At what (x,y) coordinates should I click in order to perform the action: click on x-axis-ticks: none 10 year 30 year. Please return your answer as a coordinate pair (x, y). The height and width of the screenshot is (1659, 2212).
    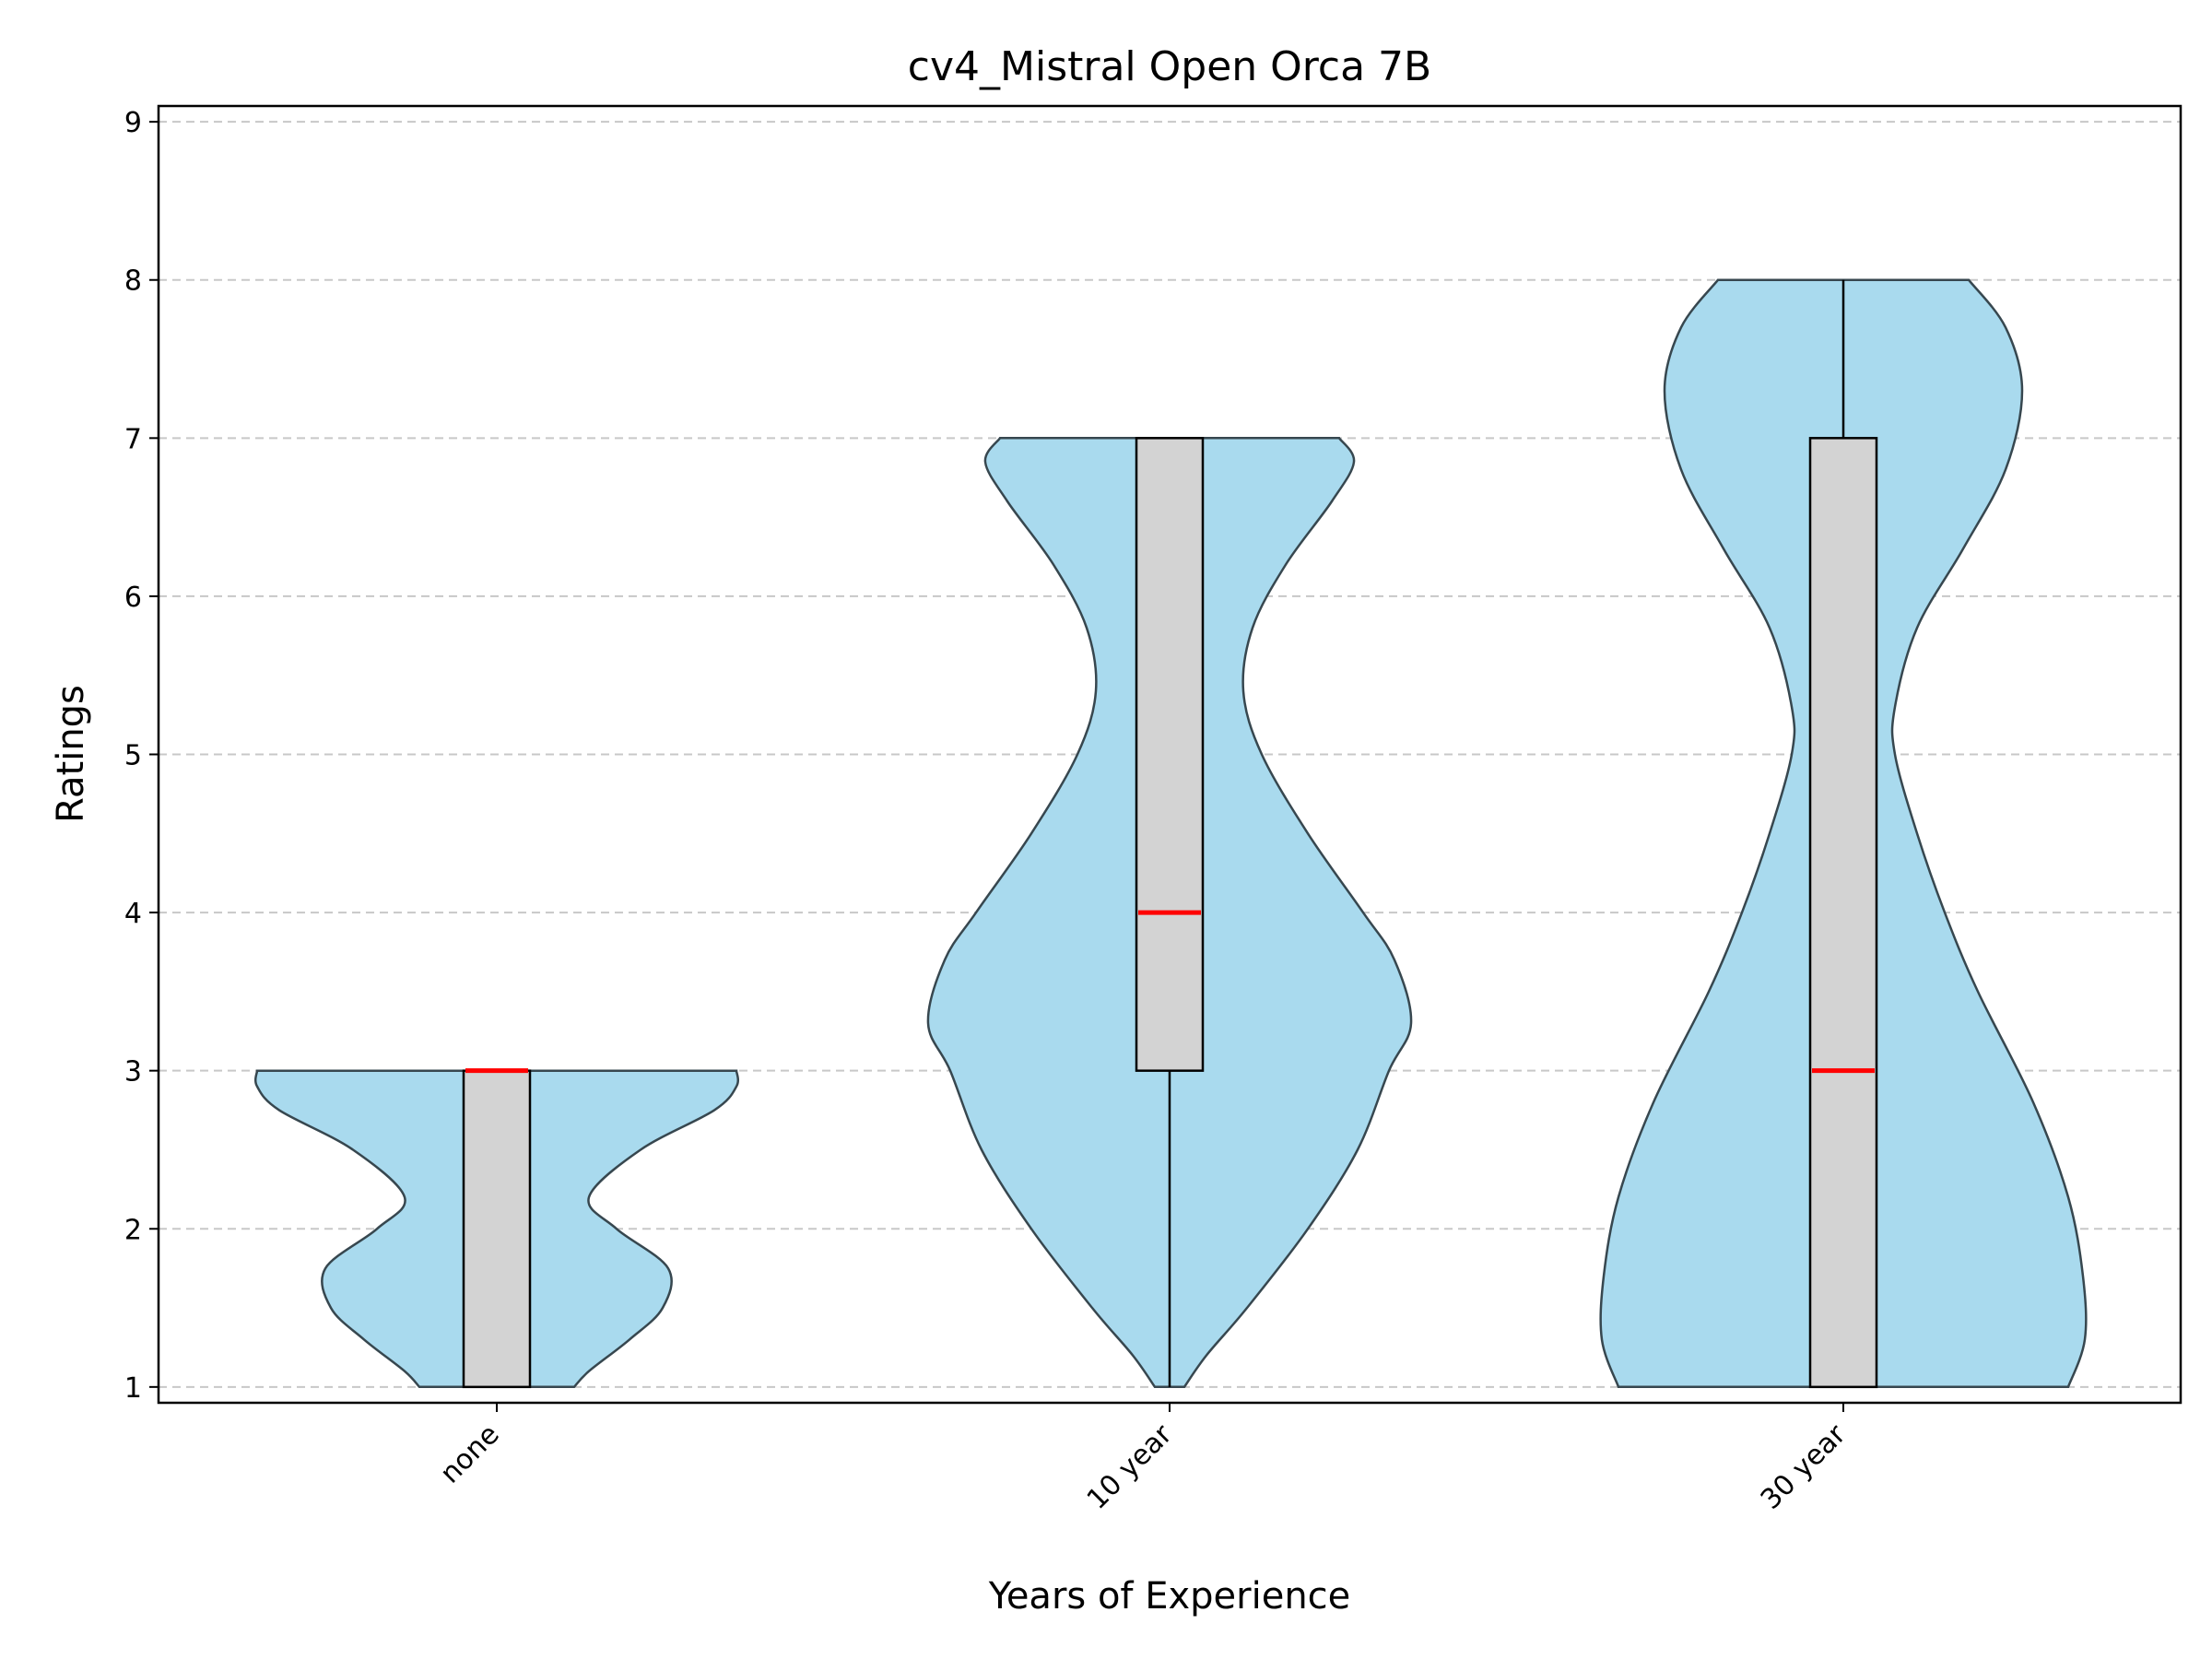
    Looking at the image, I should click on (1143, 1459).